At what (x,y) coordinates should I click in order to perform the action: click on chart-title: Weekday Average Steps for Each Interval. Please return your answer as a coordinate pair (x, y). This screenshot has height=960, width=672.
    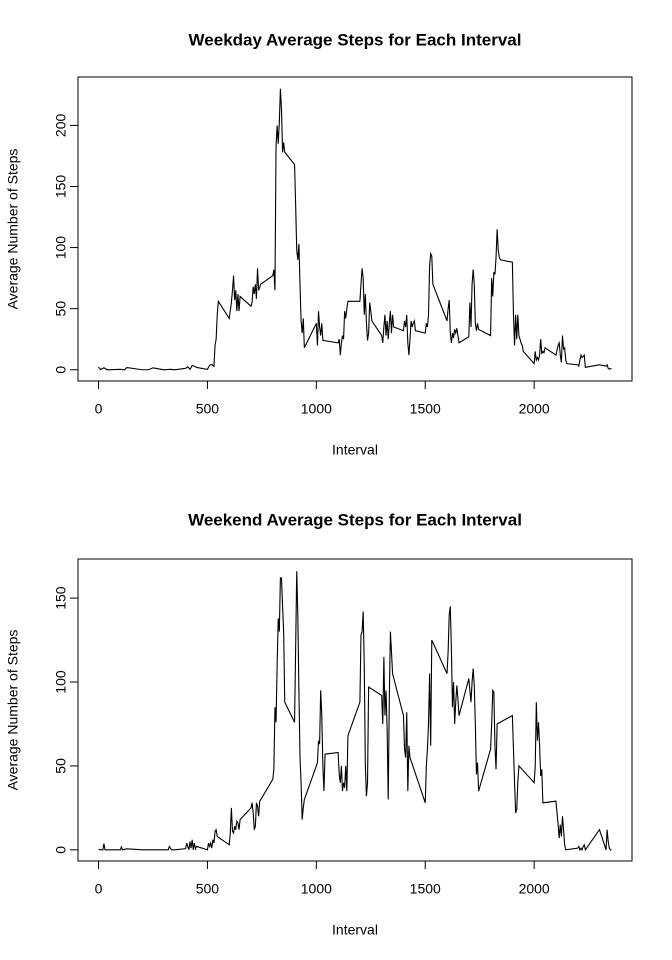
    Looking at the image, I should click on (355, 39).